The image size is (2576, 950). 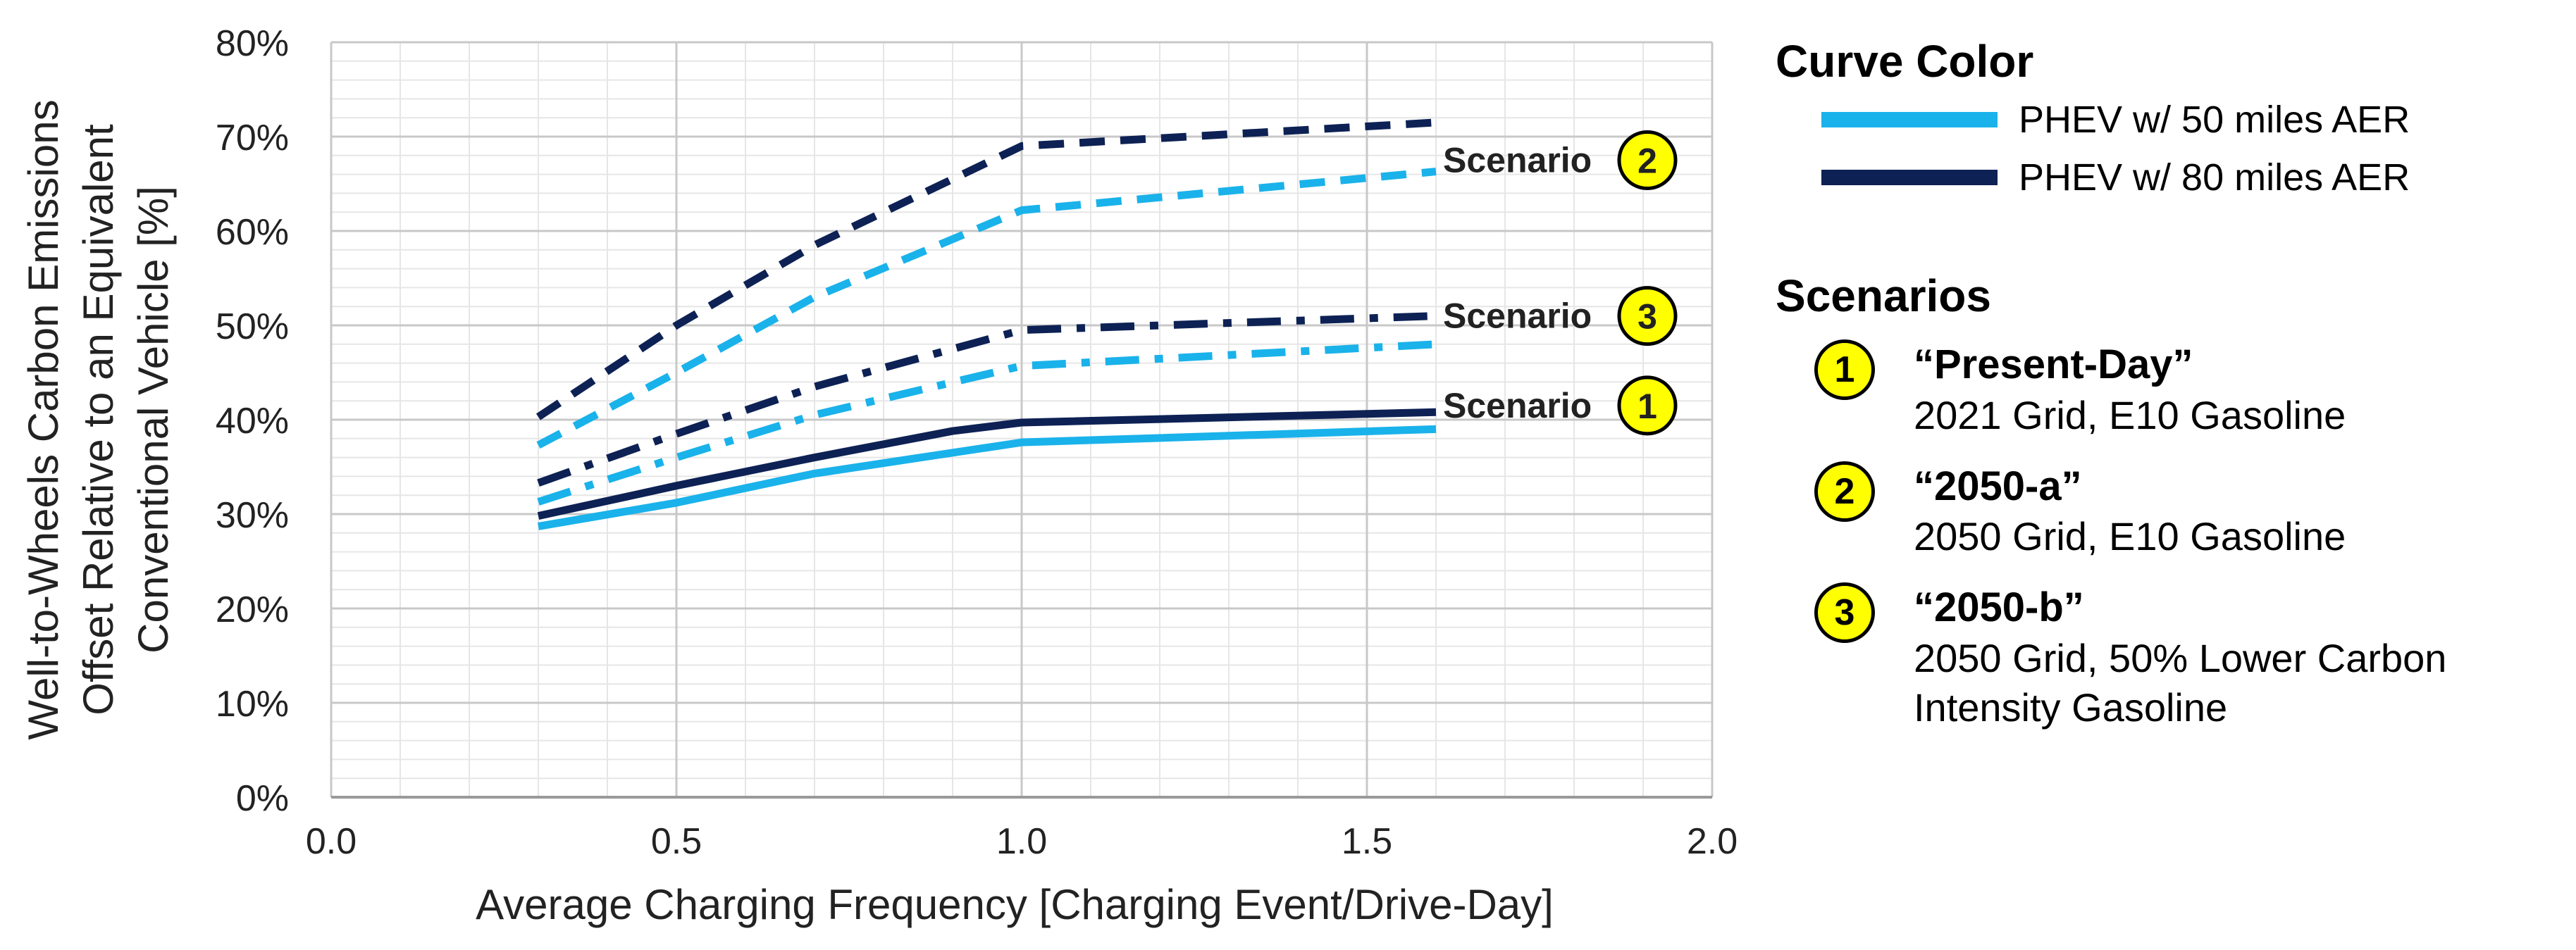 I want to click on x-tick-labels: 0.0 0.5 1.0 1.5 2.0, so click(x=1022, y=841).